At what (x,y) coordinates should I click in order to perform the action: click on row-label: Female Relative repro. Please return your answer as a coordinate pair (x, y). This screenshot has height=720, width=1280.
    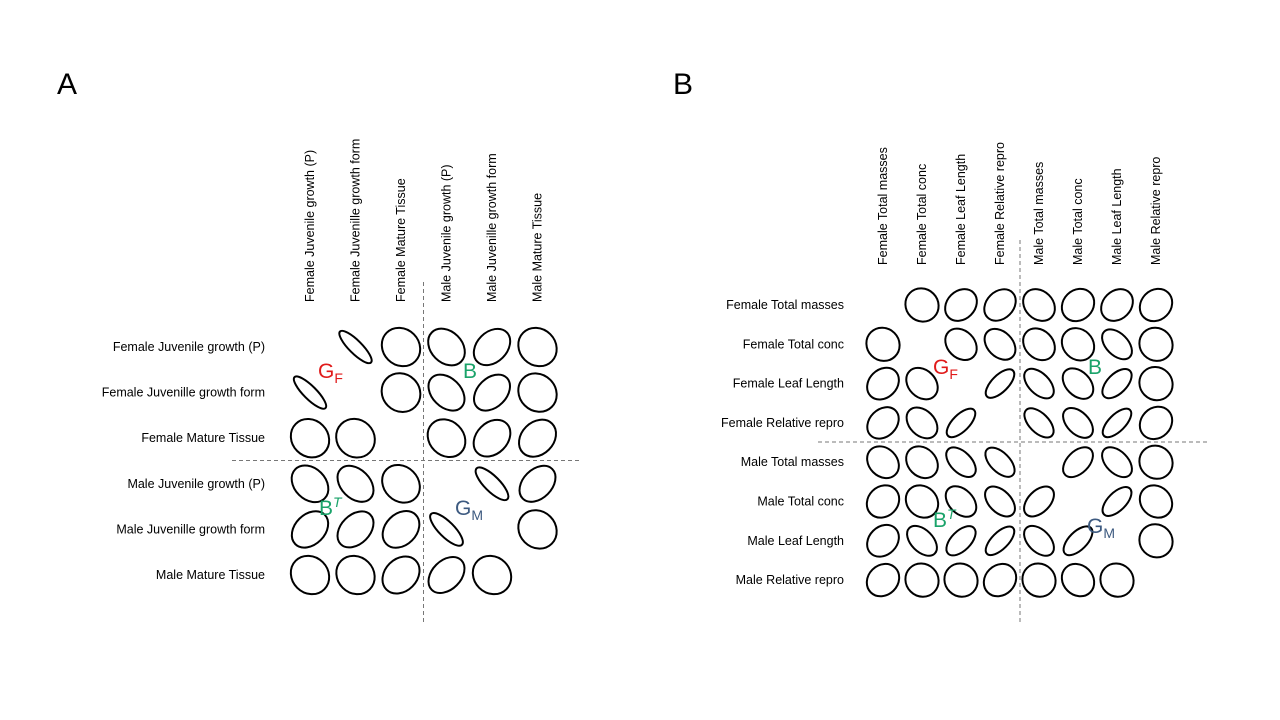
    Looking at the image, I should click on (782, 423).